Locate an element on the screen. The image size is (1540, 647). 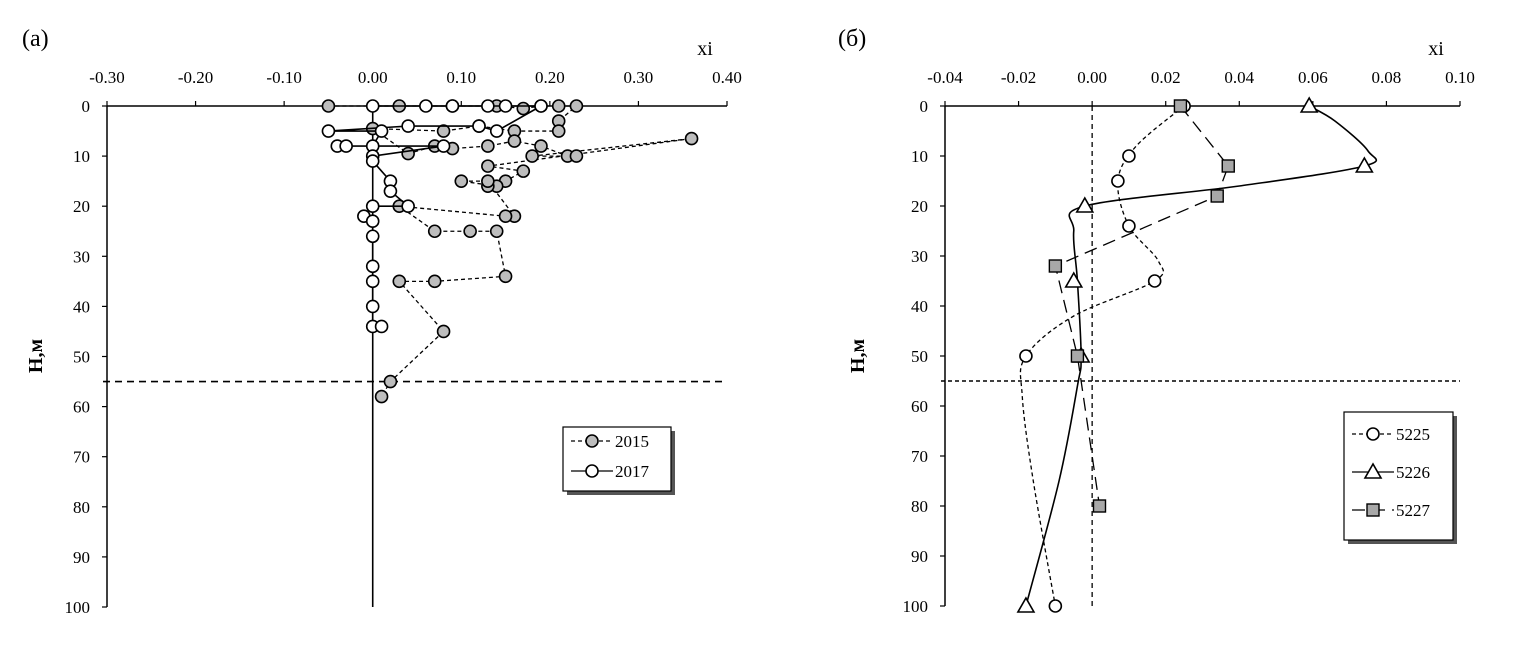
y-tick-label: 40 is located at coordinates (919, 306).